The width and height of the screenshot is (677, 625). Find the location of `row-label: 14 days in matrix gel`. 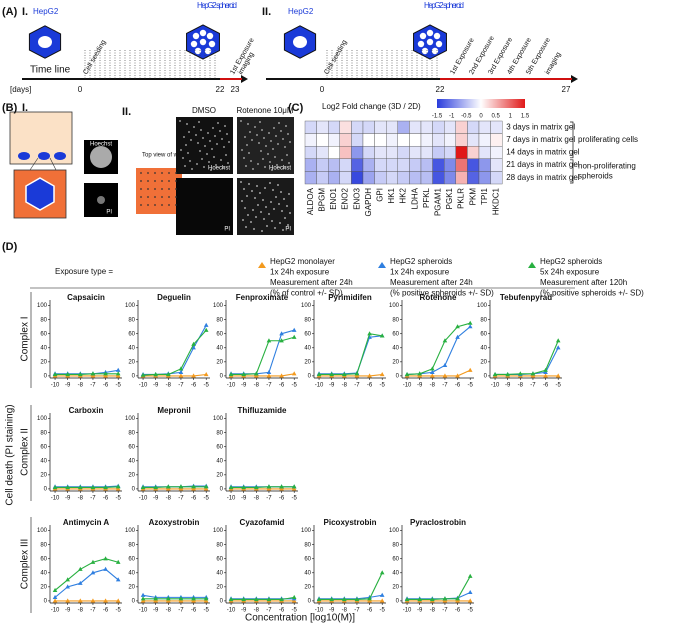

row-label: 14 days in matrix gel is located at coordinates (543, 152).